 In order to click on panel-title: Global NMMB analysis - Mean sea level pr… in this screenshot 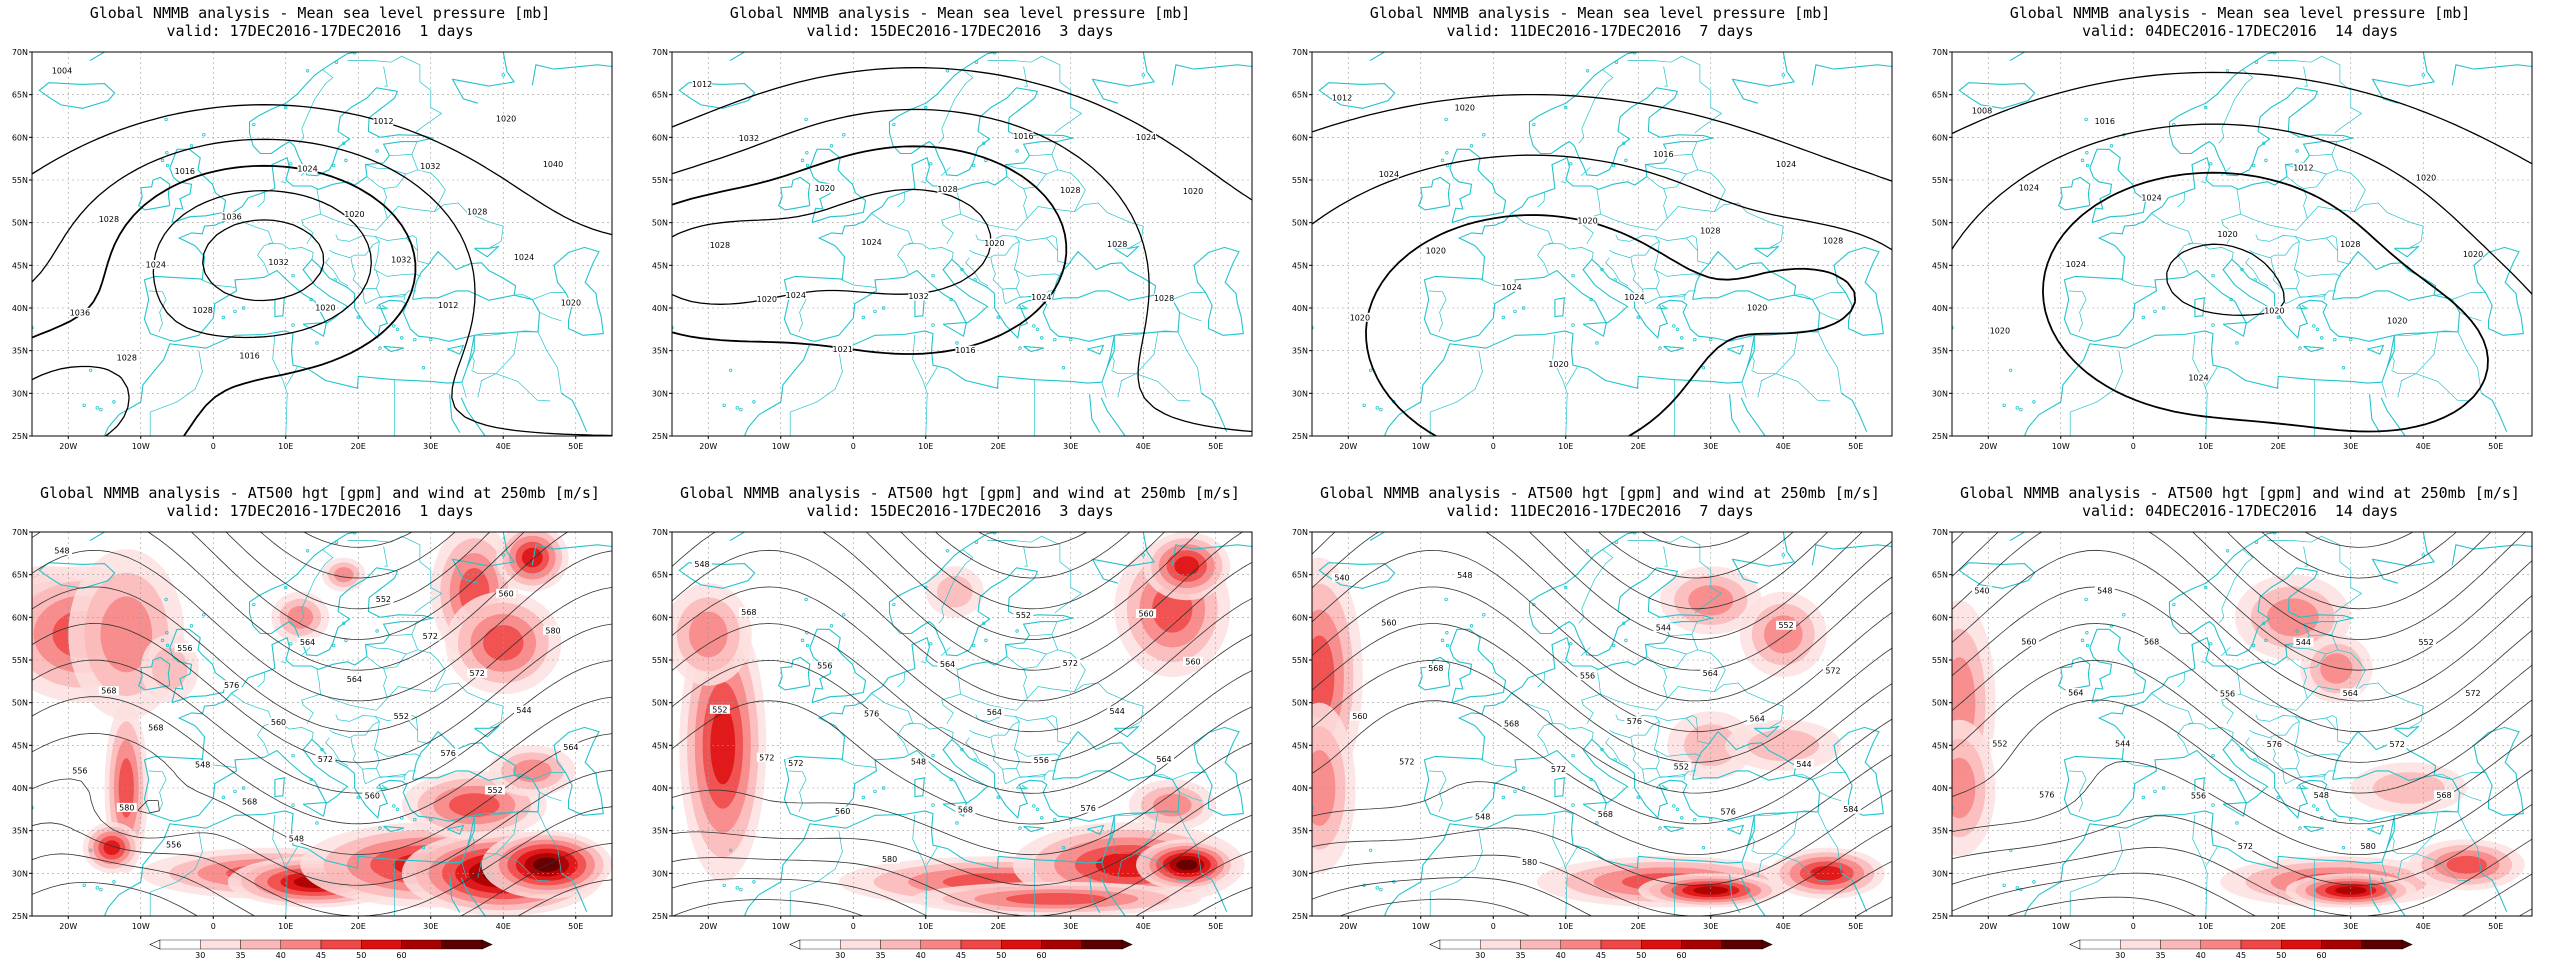, I will do `click(2240, 13)`.